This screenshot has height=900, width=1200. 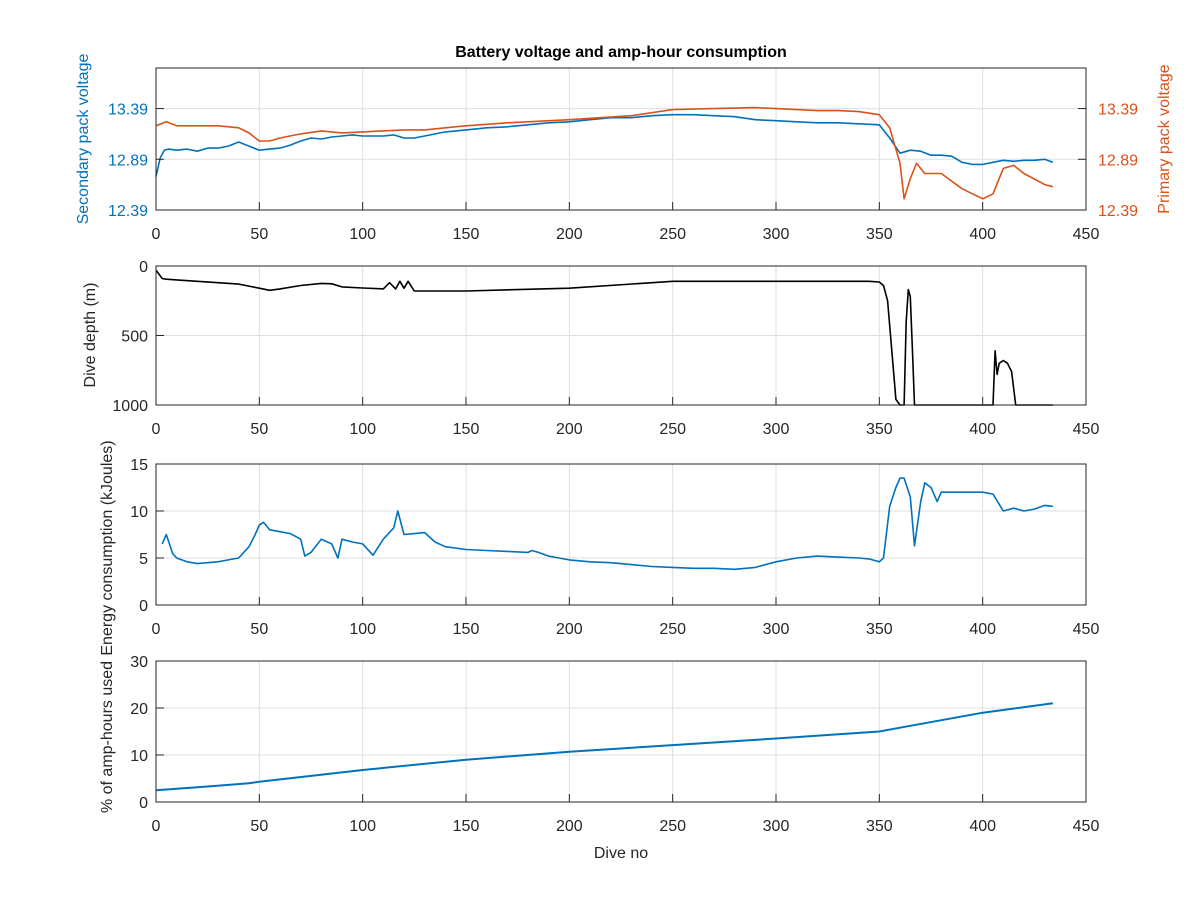 What do you see at coordinates (90, 335) in the screenshot?
I see `depth-y-label: Dive depth (m)` at bounding box center [90, 335].